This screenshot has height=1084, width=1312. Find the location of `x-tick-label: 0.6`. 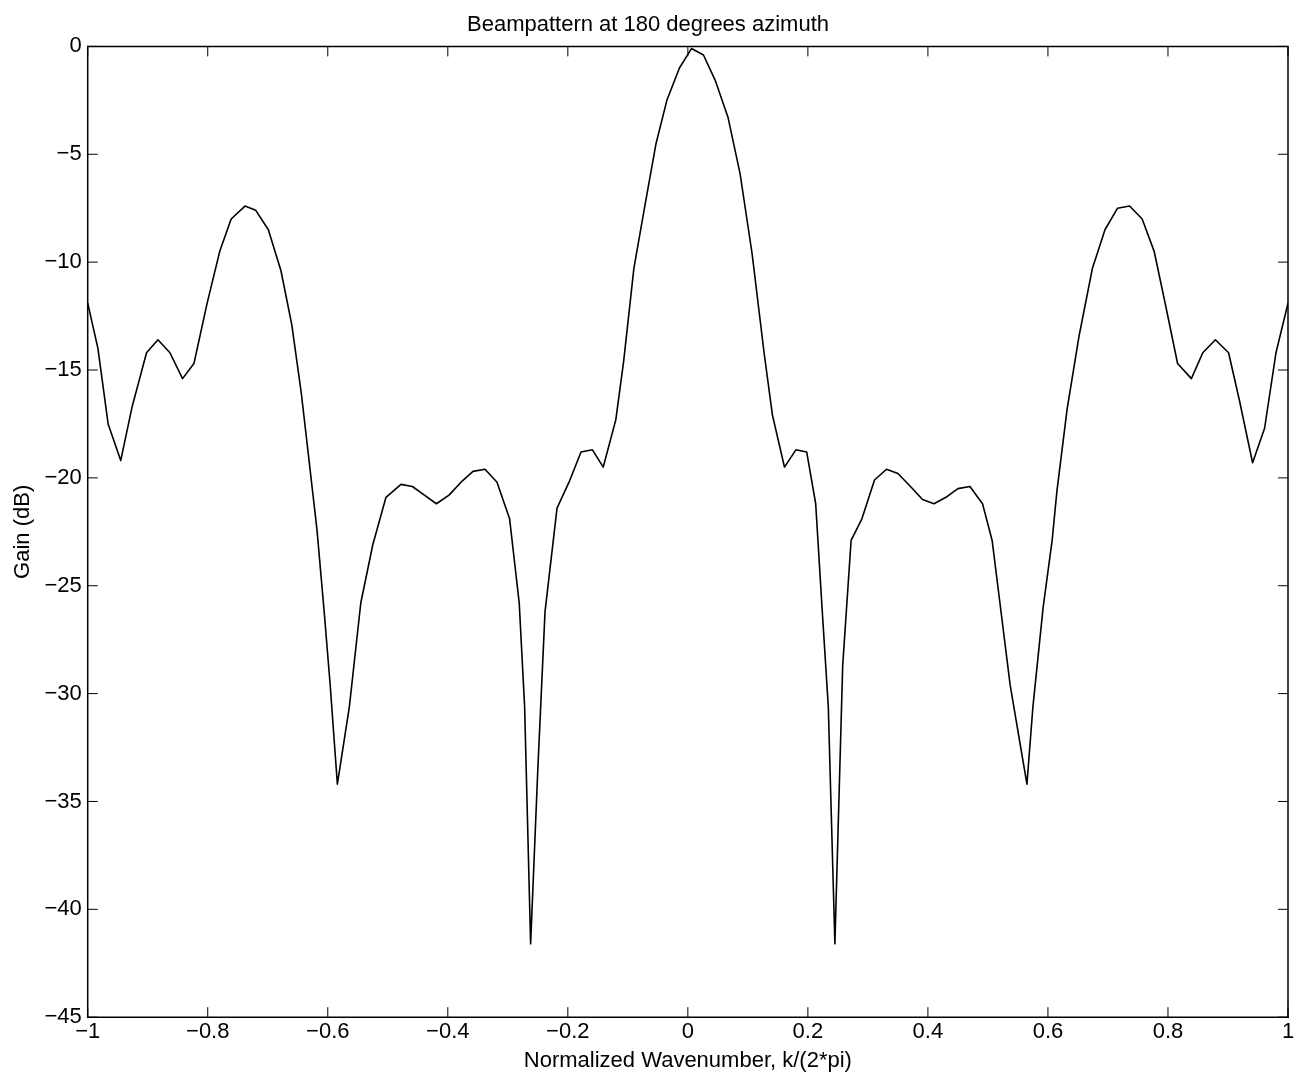

x-tick-label: 0.6 is located at coordinates (1048, 1031).